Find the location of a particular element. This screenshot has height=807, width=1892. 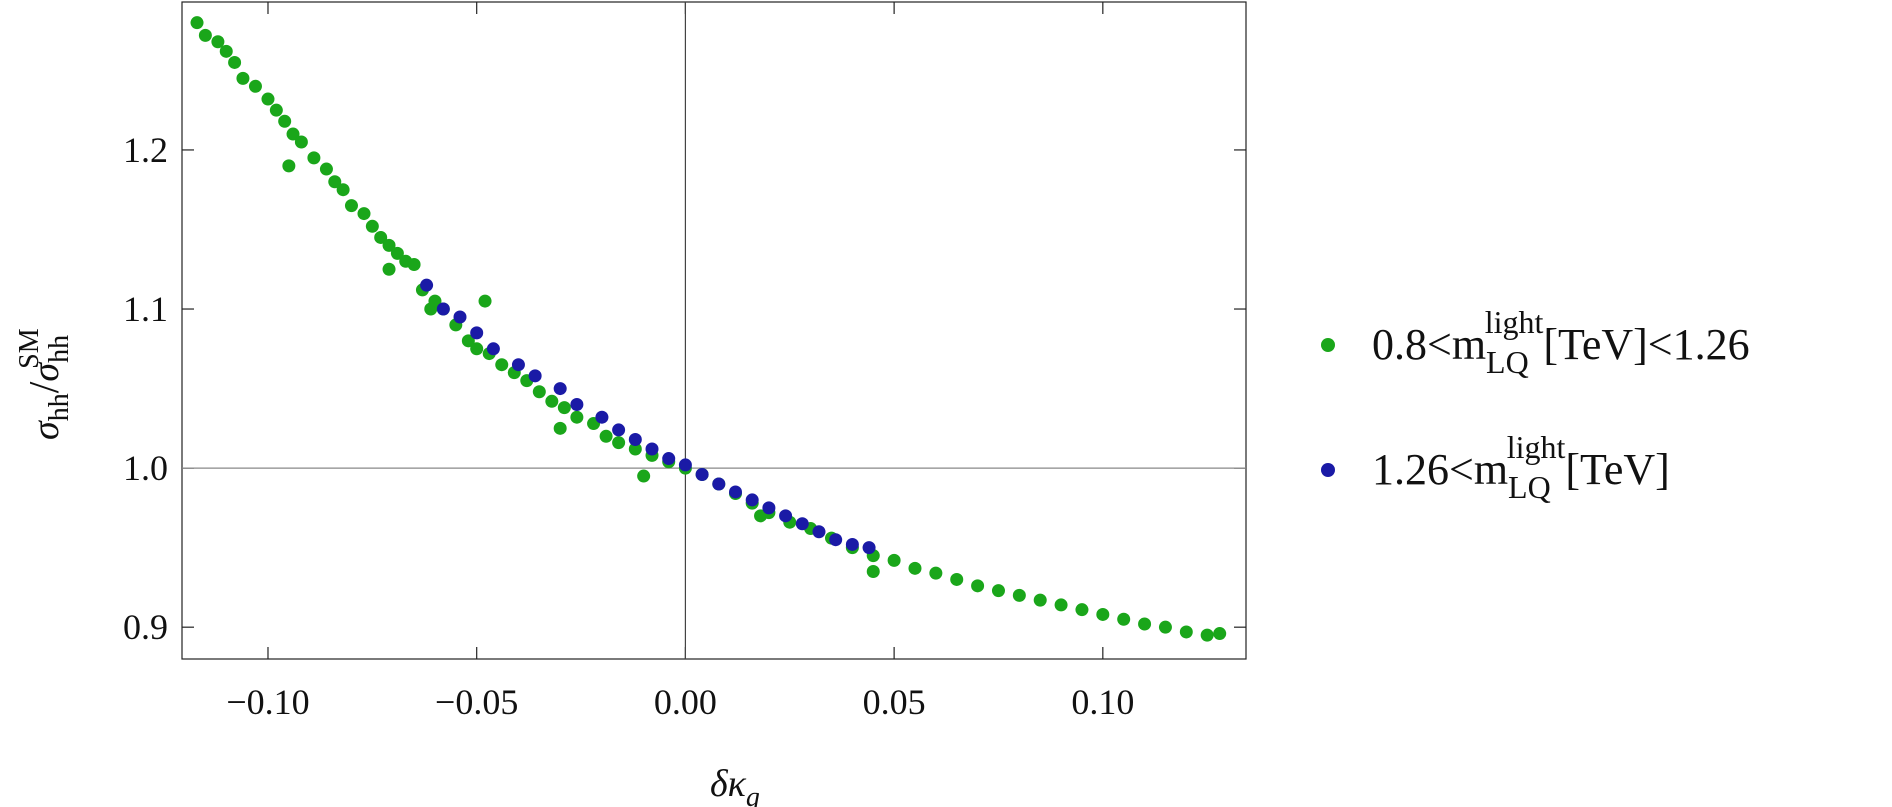

y-tick-label: 0.9 is located at coordinates (145, 627).